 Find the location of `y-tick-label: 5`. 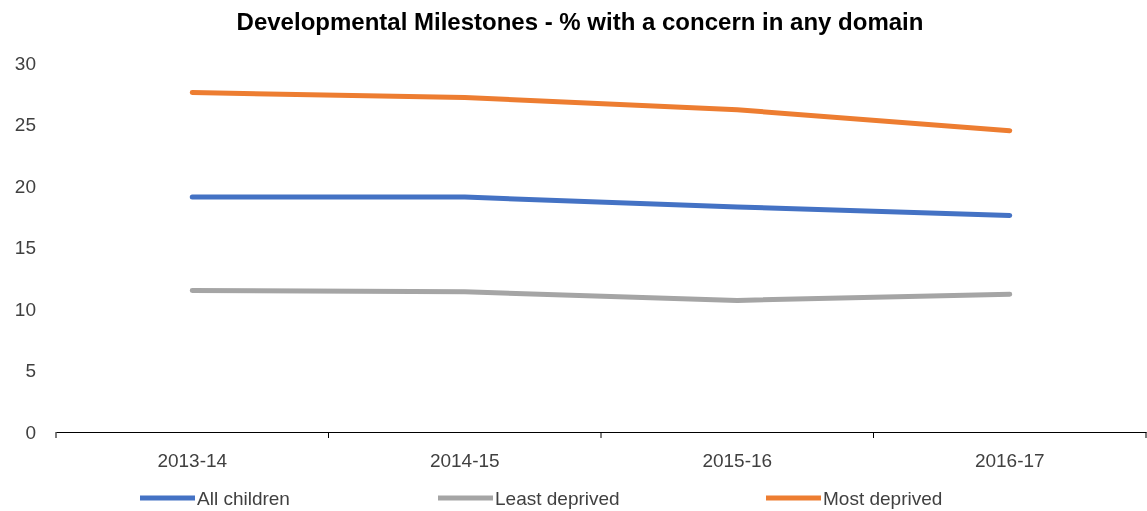

y-tick-label: 5 is located at coordinates (30, 371).